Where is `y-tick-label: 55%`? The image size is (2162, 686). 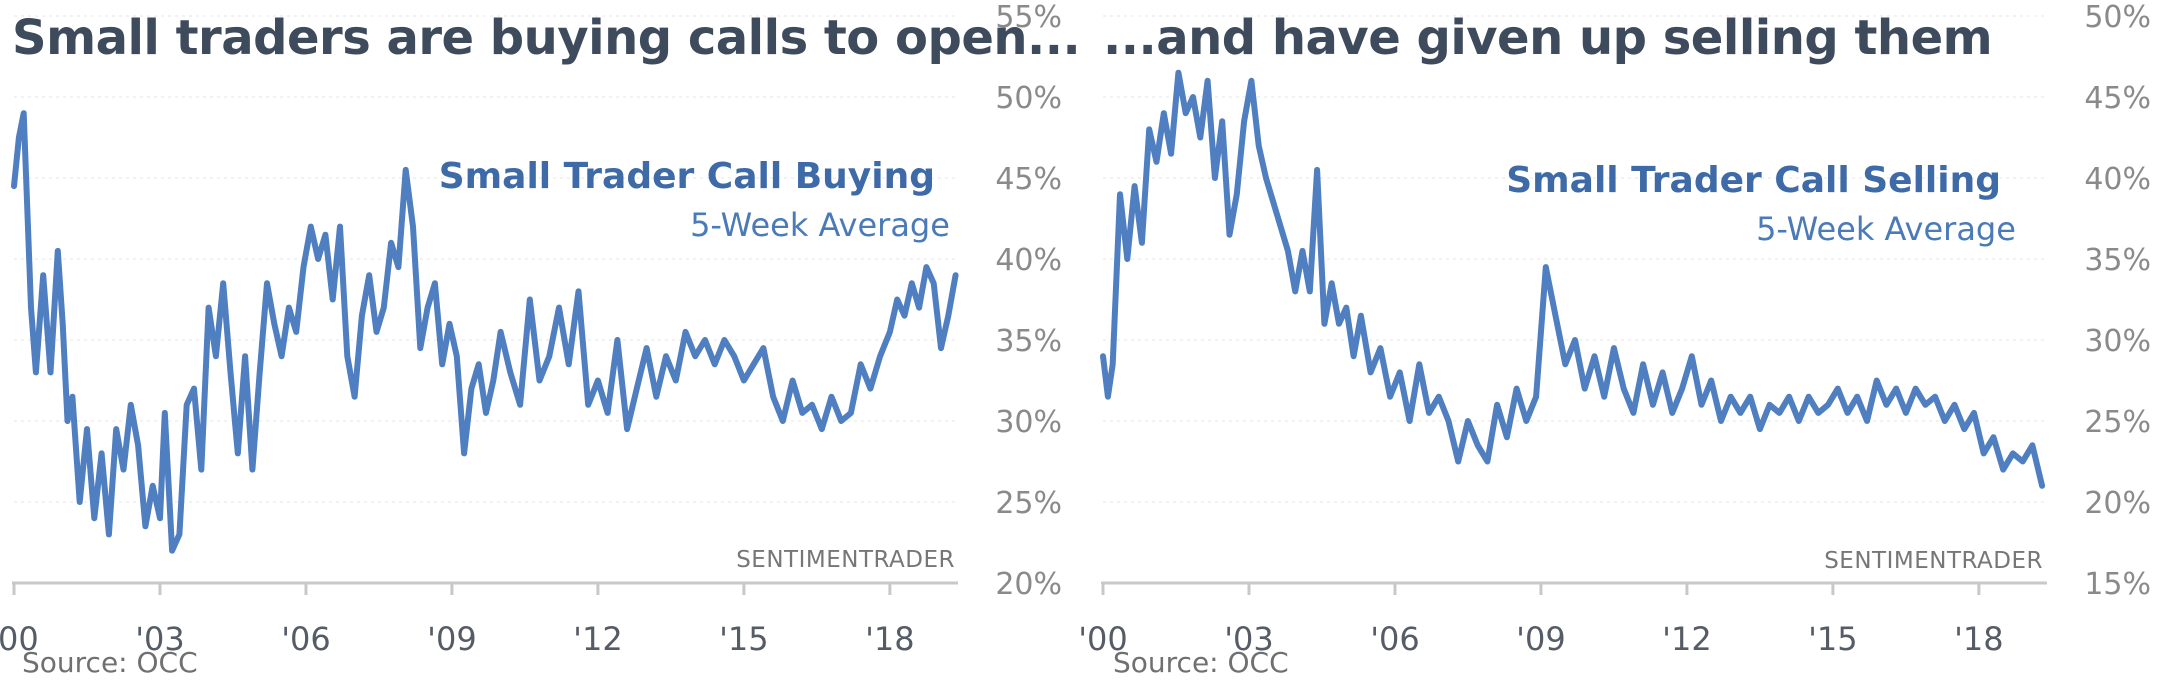
y-tick-label: 55% is located at coordinates (1028, 17).